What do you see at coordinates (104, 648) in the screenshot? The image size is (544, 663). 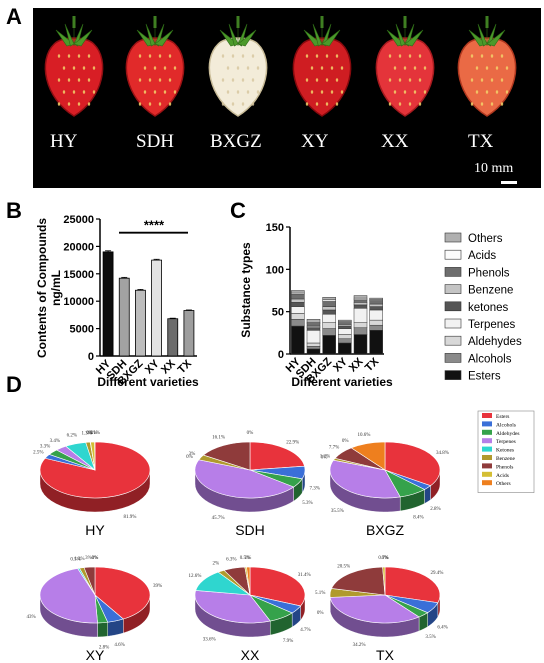 I see `pie-value-label: 2.8%` at bounding box center [104, 648].